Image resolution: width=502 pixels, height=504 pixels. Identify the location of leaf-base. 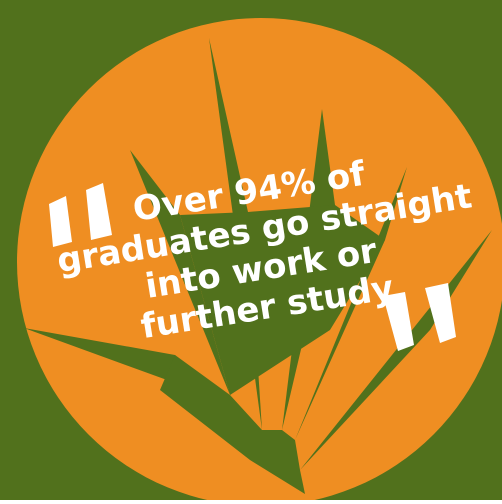
(232, 424).